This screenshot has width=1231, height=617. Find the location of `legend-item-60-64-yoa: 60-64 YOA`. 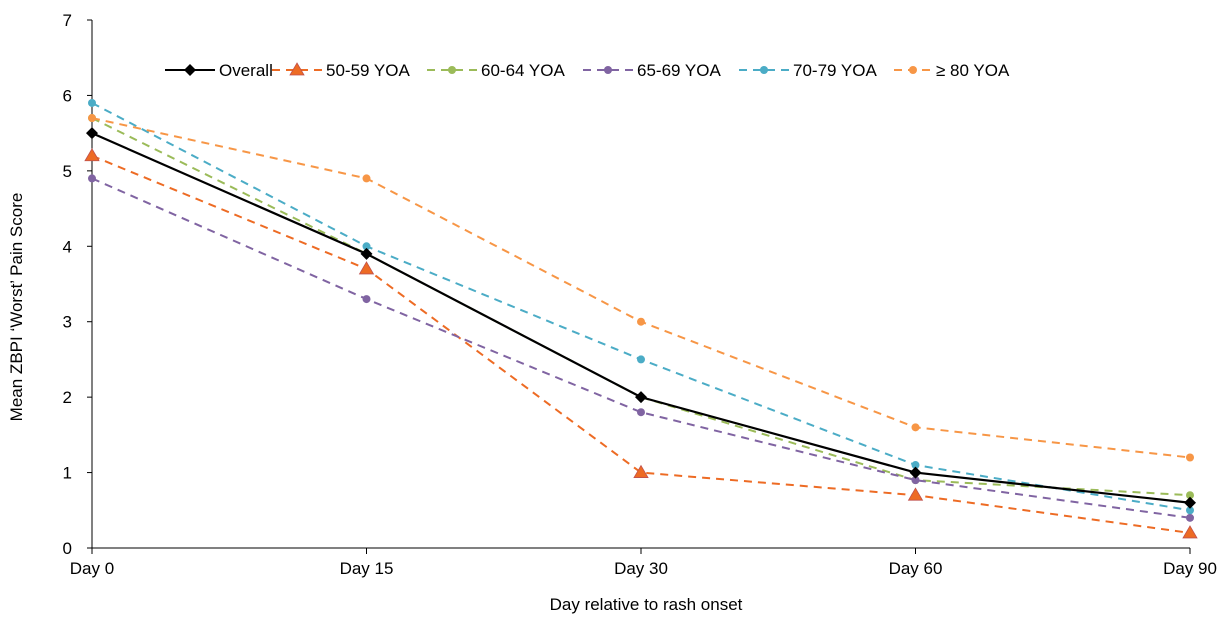

legend-item-60-64-yoa: 60-64 YOA is located at coordinates (496, 70).